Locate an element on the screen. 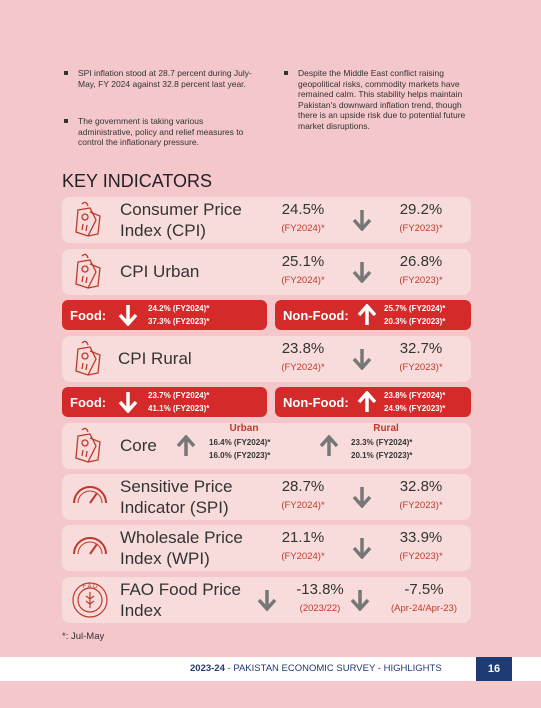 The image size is (541, 708). core-heading: Urban is located at coordinates (244, 428).